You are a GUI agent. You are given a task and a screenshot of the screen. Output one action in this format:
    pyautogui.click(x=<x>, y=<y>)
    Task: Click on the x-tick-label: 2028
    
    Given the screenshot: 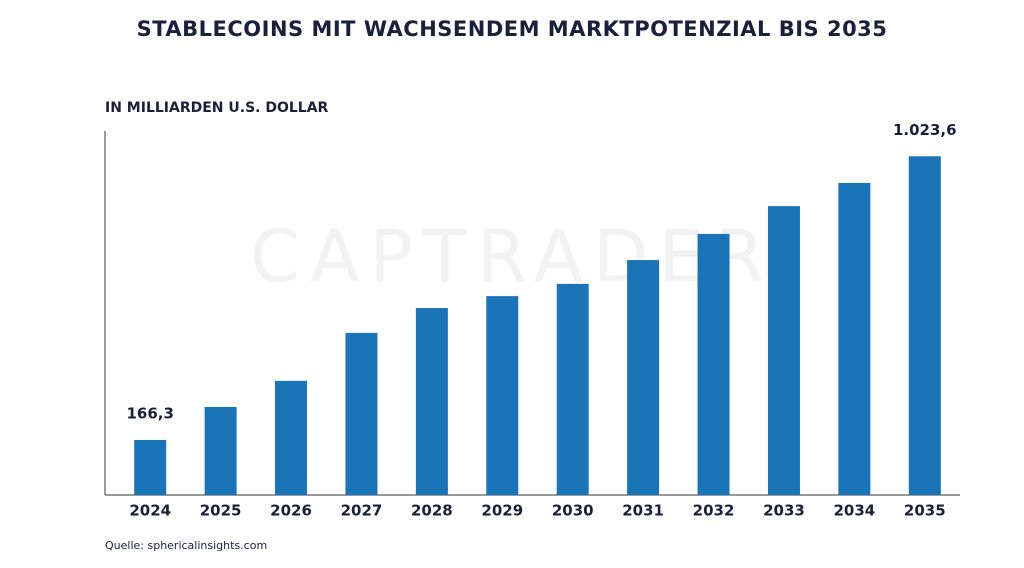 What is the action you would take?
    pyautogui.click(x=432, y=511)
    